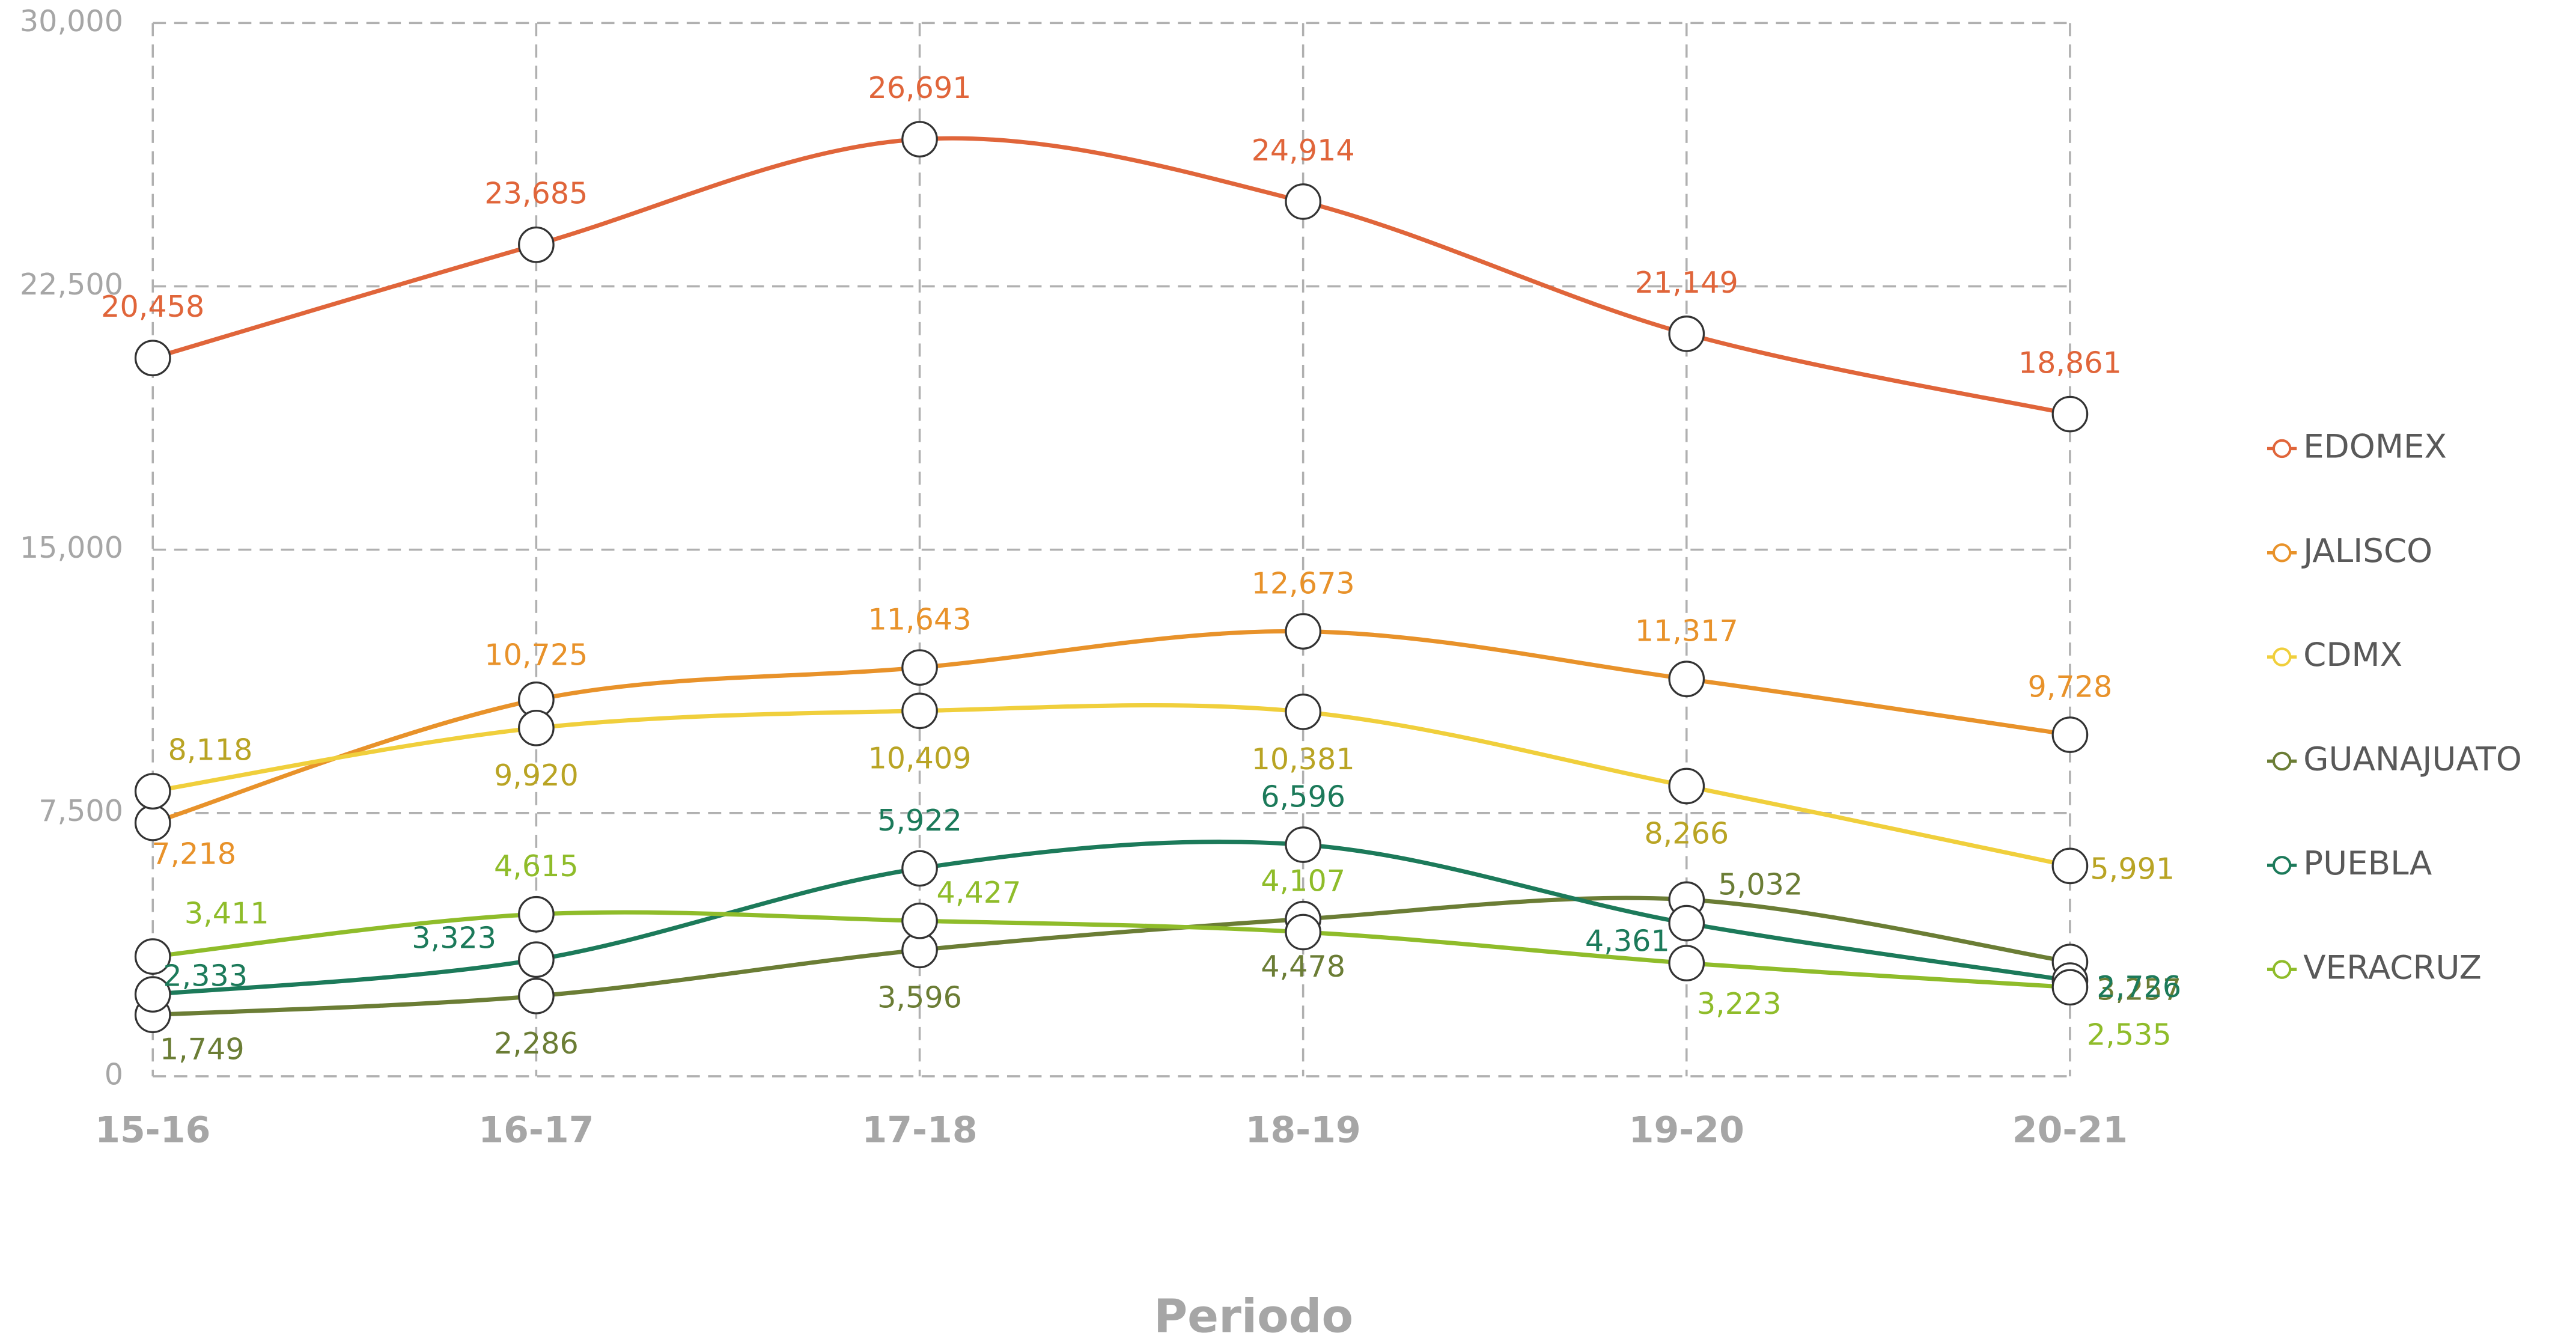  I want to click on data-label: 4,427, so click(979, 892).